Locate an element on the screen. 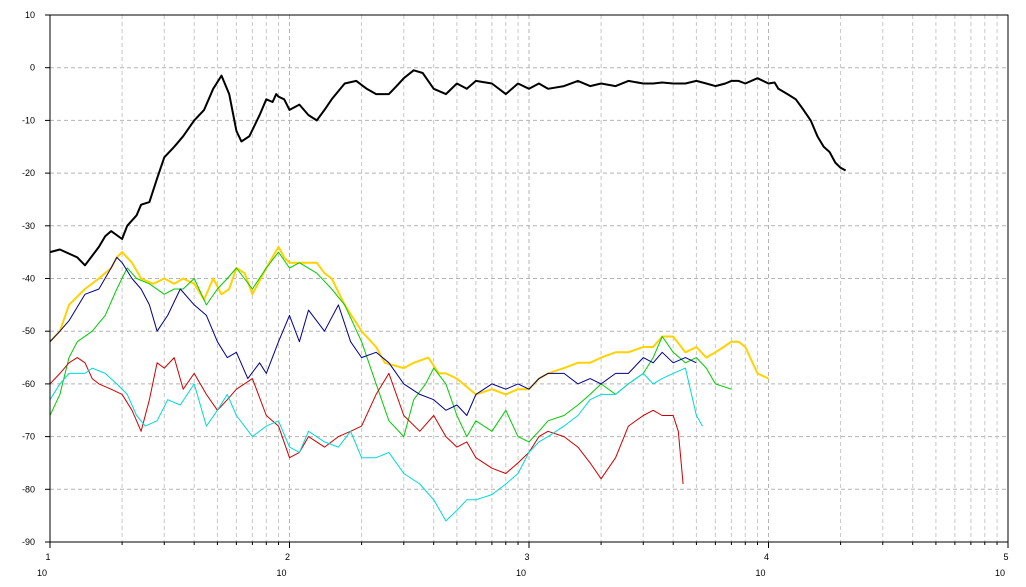 Image resolution: width=1026 pixels, height=587 pixels. x-tick-exponent: 2 is located at coordinates (287, 557).